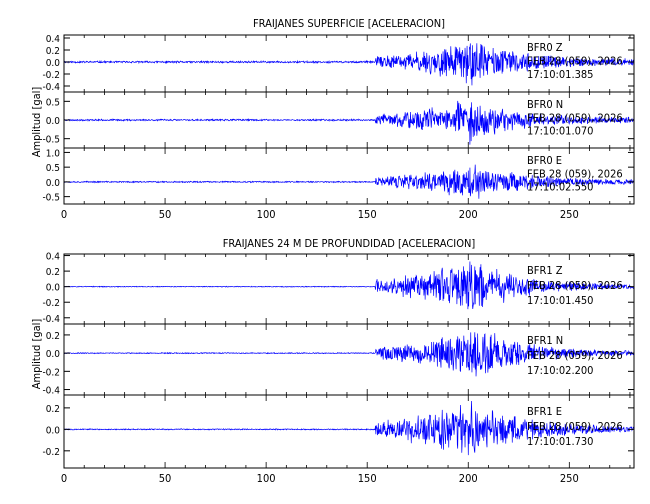 The height and width of the screenshot is (504, 650). I want to click on station-label: BFR1 N, so click(545, 340).